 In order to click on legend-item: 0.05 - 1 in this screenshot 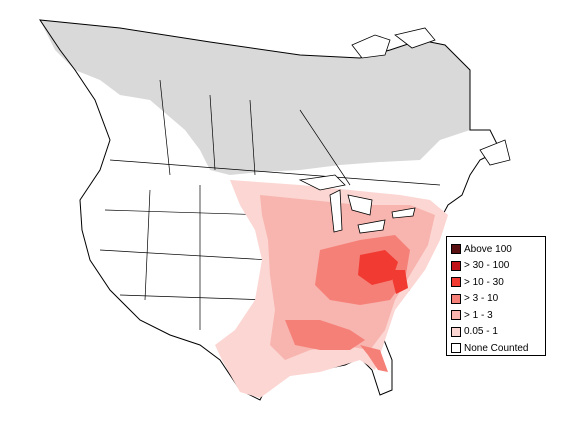, I will do `click(496, 332)`.